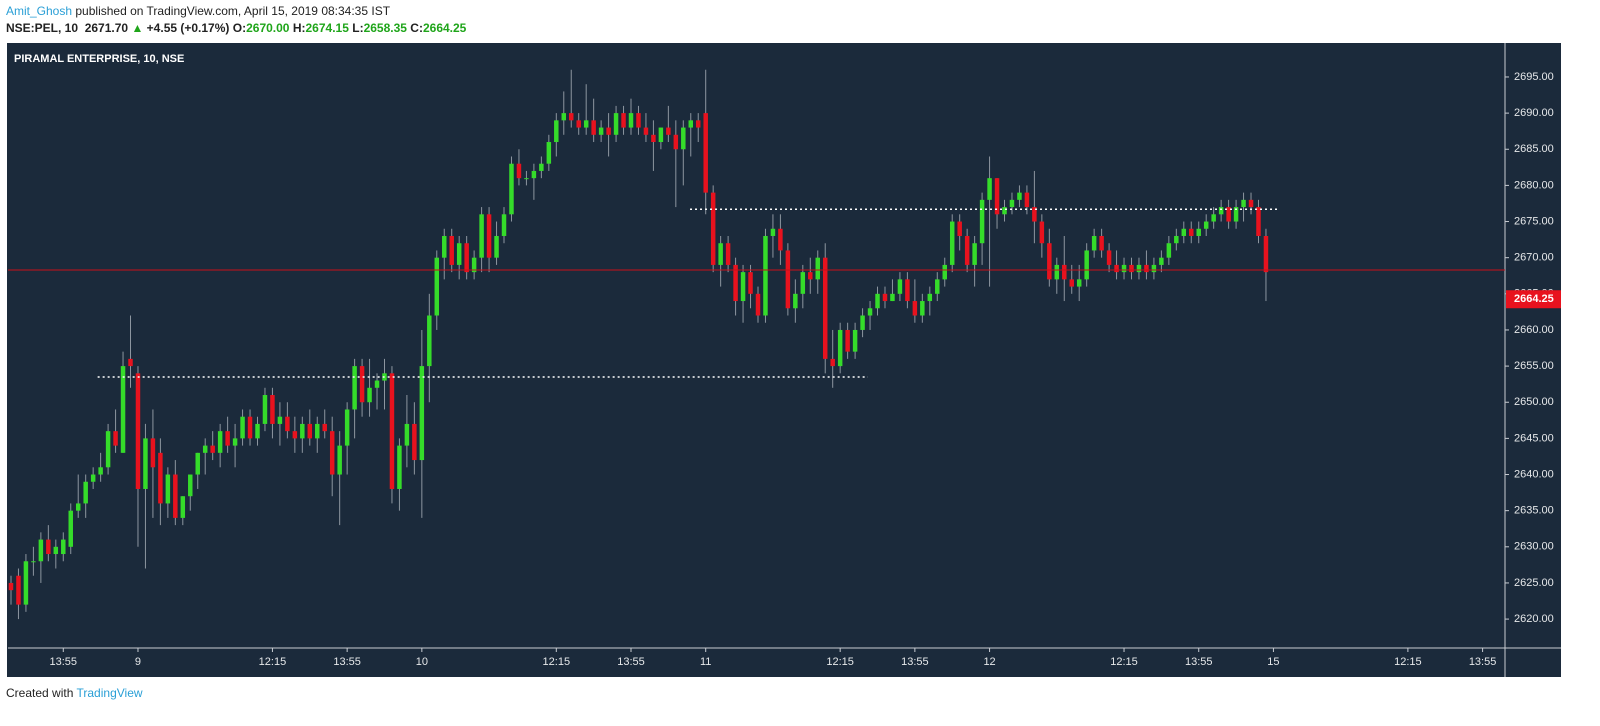  What do you see at coordinates (1534, 149) in the screenshot?
I see `y-tick-label: 2685.00` at bounding box center [1534, 149].